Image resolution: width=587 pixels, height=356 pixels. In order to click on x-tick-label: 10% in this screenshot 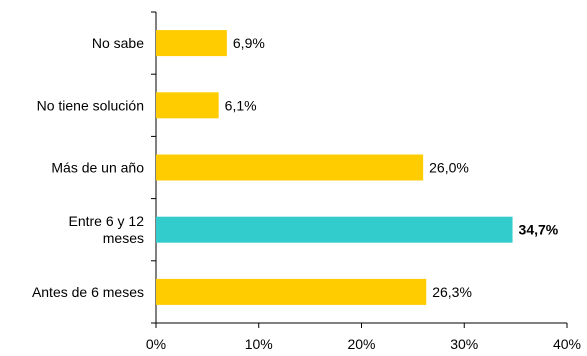, I will do `click(259, 344)`.